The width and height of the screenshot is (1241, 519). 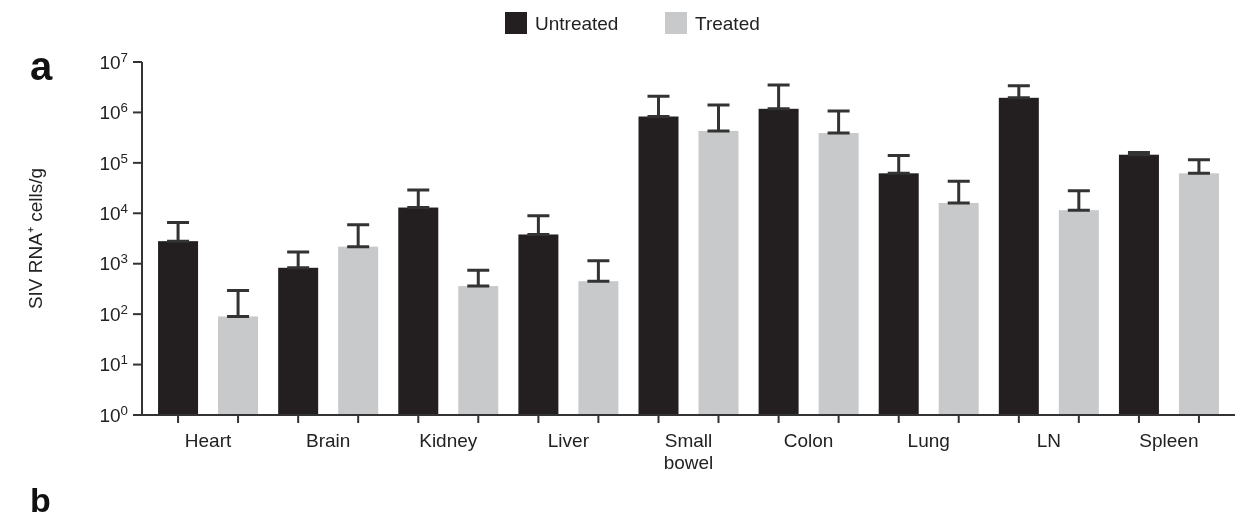 I want to click on y-tick-label: 10$^{1}$, so click(x=113, y=363).